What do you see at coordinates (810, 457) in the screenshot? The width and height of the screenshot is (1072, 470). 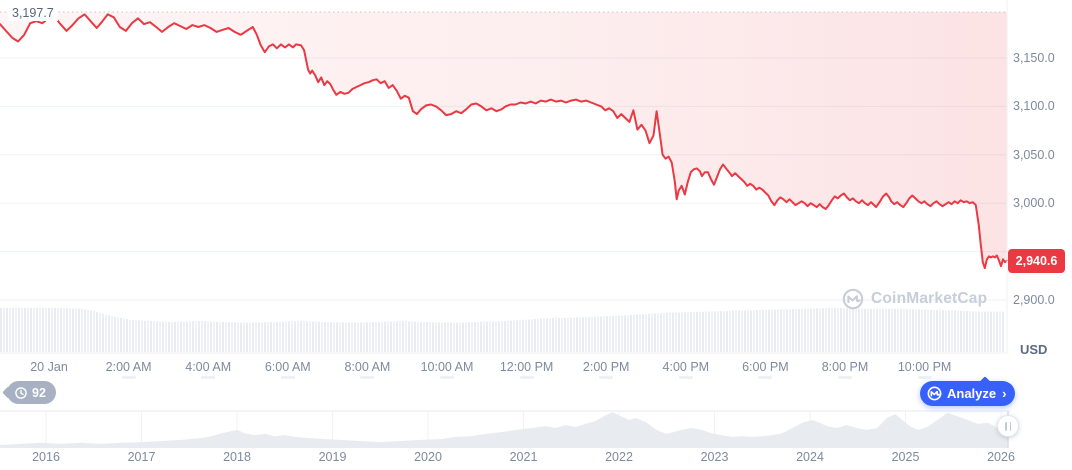 I see `year-axis-label: 2024` at bounding box center [810, 457].